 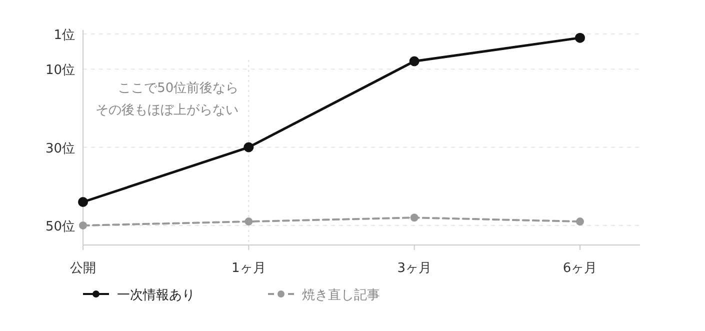 I want to click on annotation: その後もほぼ上がらない, so click(x=167, y=110).